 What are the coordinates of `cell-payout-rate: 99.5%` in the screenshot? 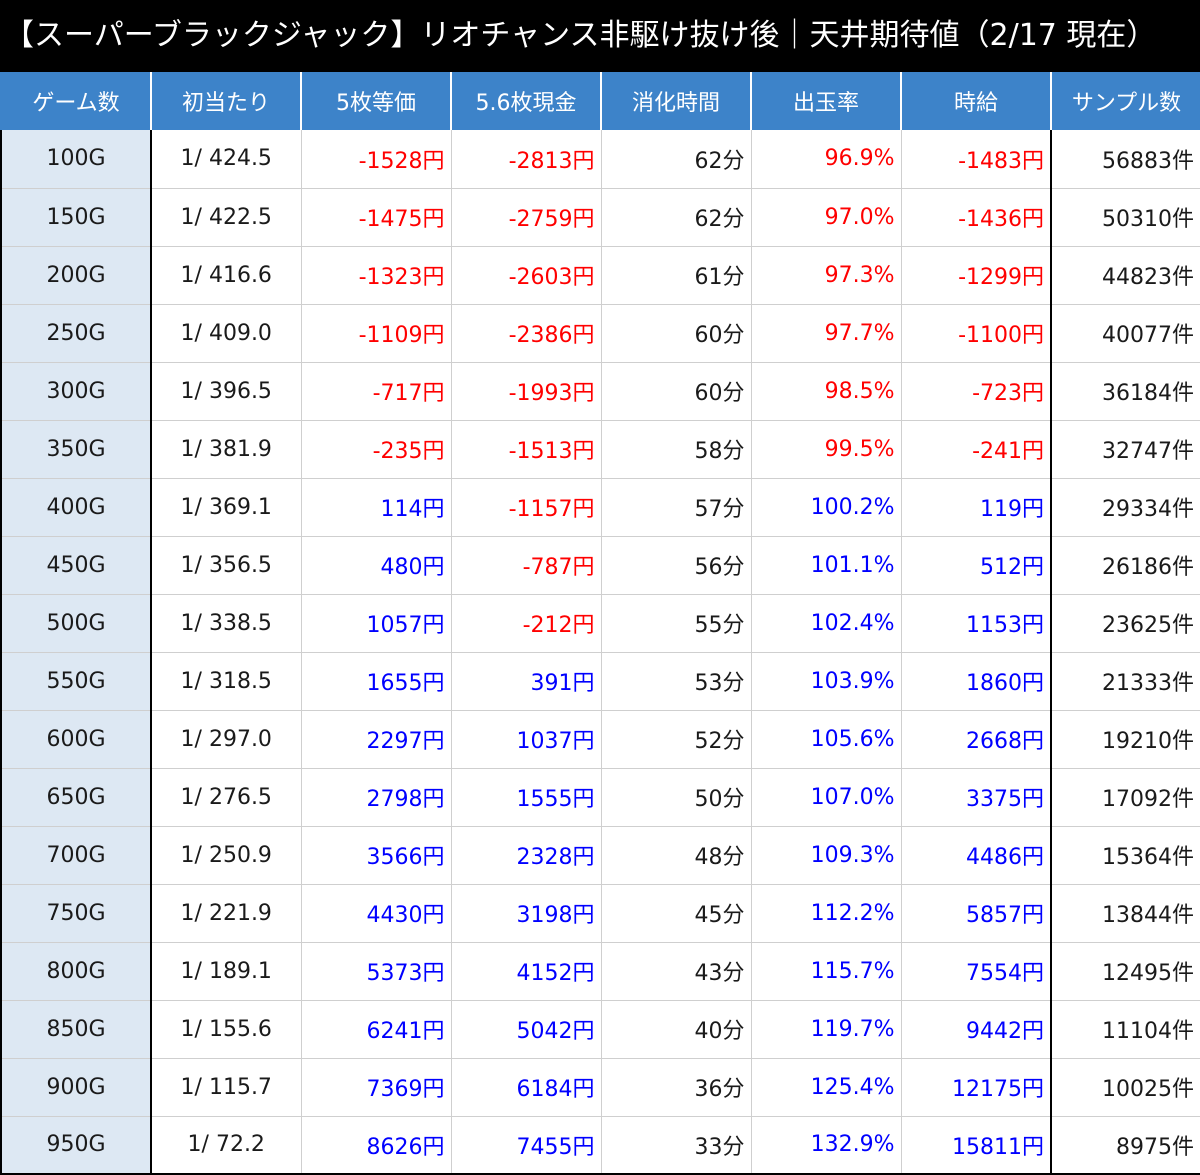 It's located at (825, 449).